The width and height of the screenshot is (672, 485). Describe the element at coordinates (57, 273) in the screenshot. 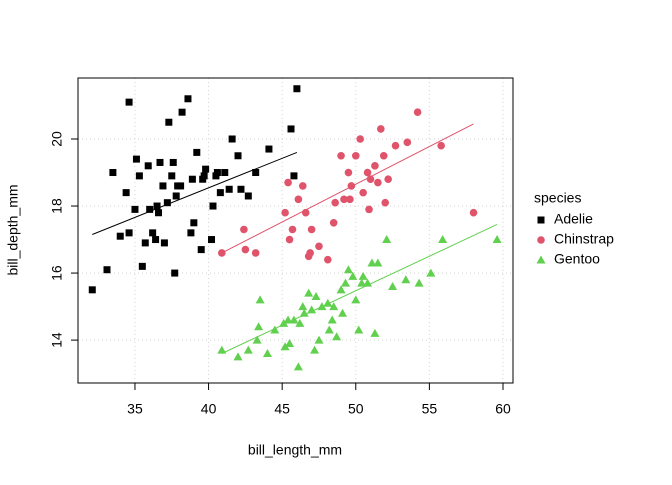

I see `y-tick-label: 16` at that location.